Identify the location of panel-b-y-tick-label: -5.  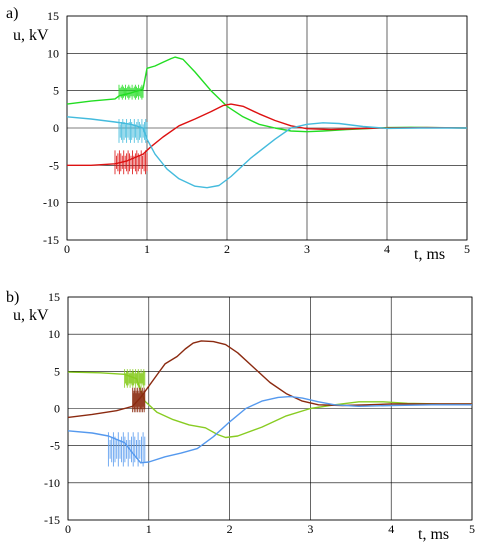
(55, 446).